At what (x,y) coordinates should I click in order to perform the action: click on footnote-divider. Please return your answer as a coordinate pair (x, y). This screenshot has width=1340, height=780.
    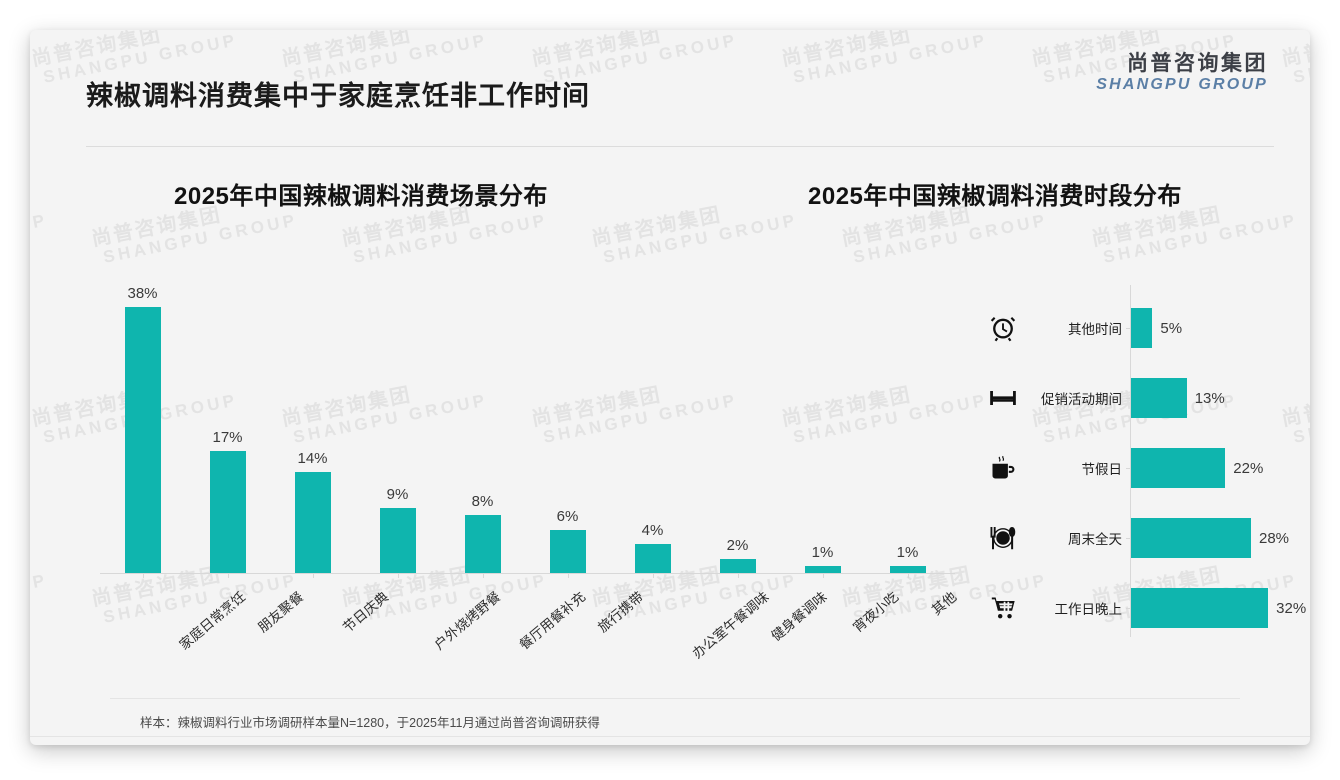
    Looking at the image, I should click on (675, 698).